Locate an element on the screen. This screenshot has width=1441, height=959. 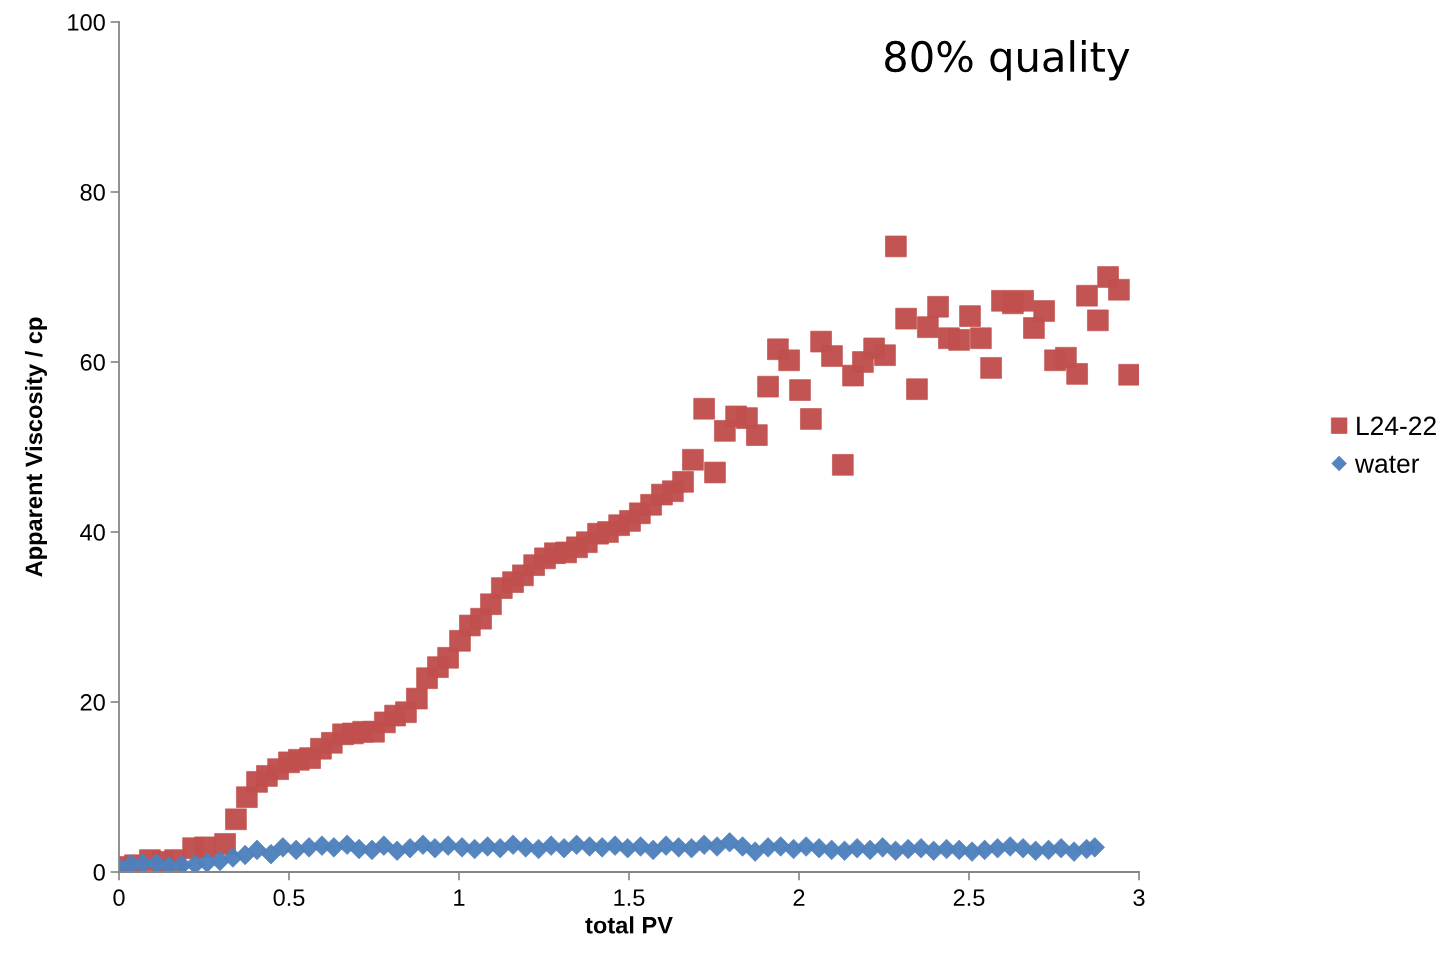
y-tick-label: 0 is located at coordinates (99, 872).